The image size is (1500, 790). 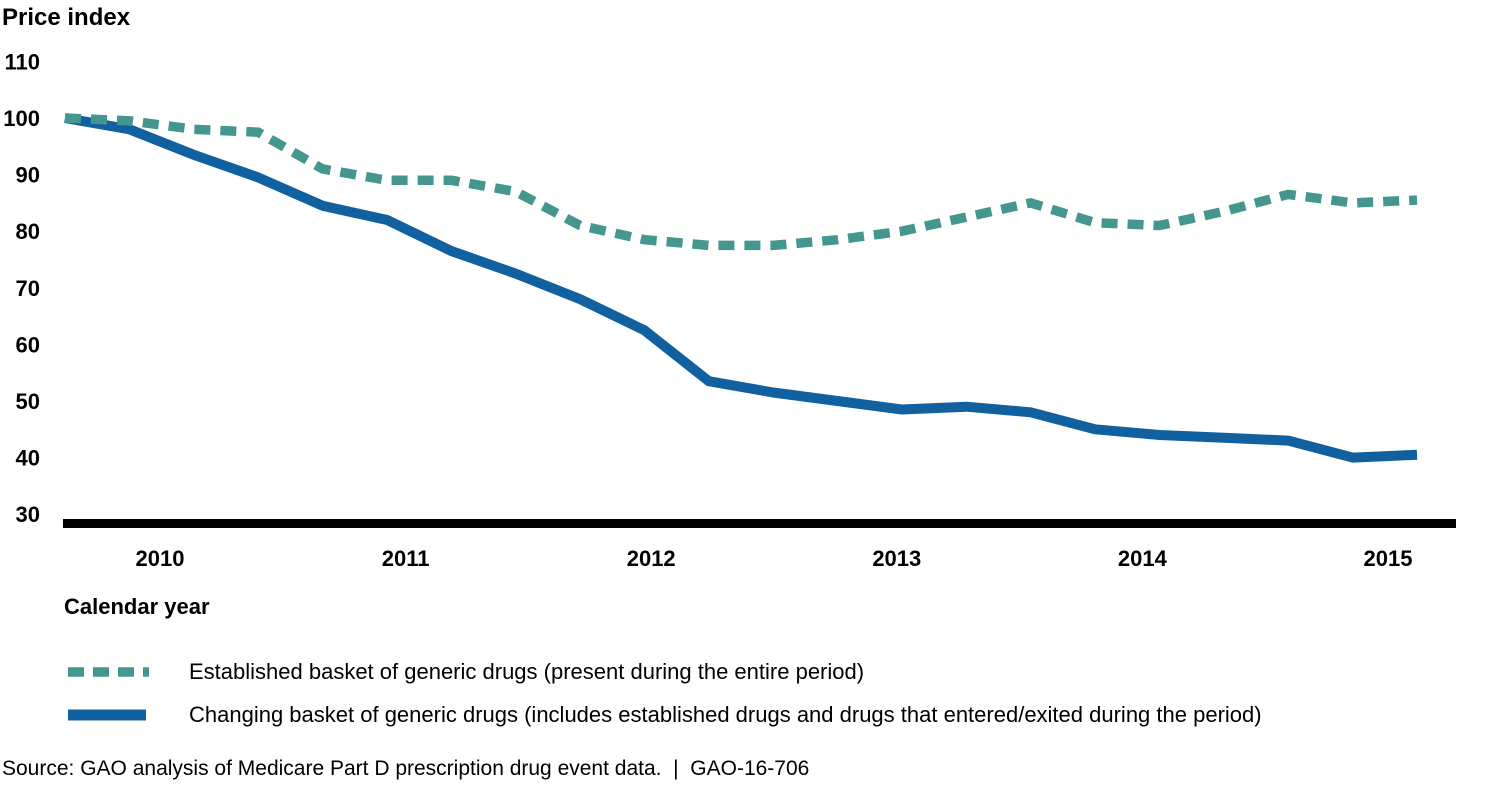 I want to click on y-axis-tick-label: 100, so click(x=21, y=118).